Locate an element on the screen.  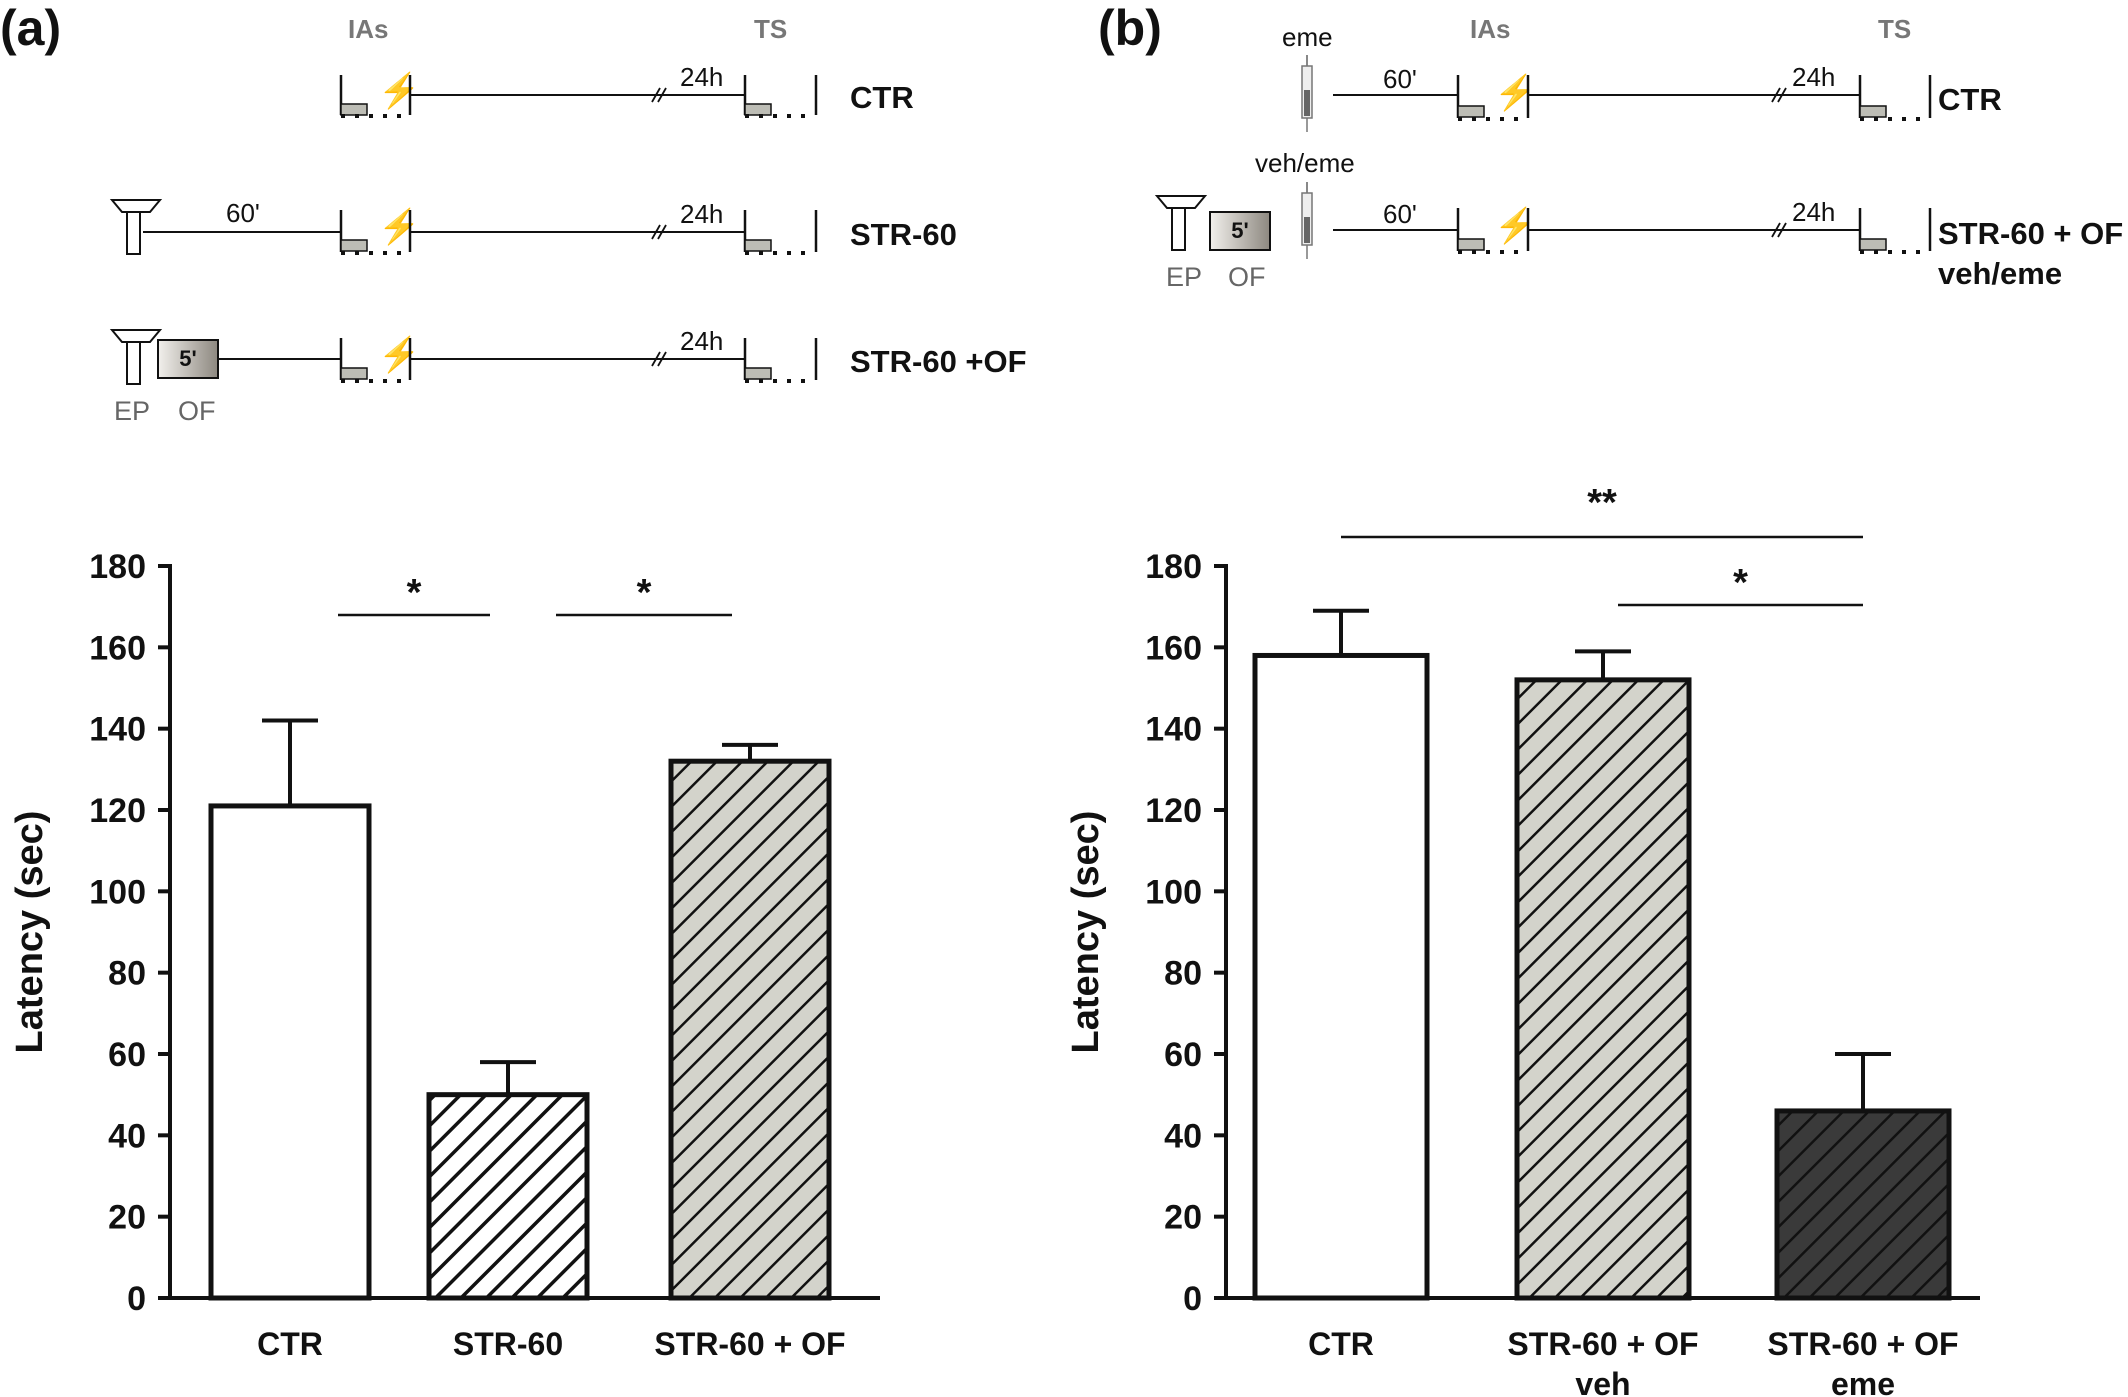
ts-label-b: TS is located at coordinates (1894, 29).